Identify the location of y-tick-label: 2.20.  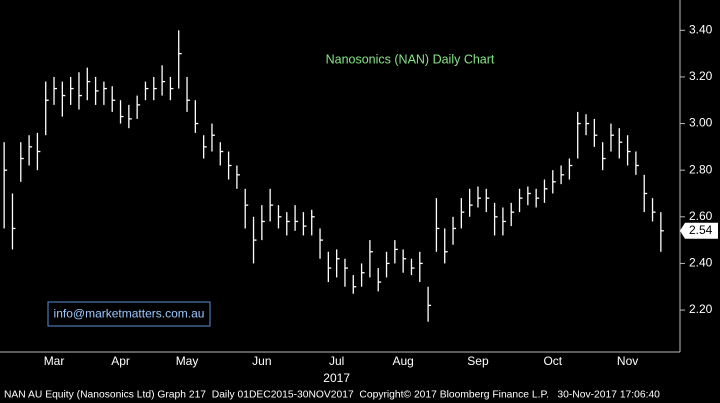
(701, 309).